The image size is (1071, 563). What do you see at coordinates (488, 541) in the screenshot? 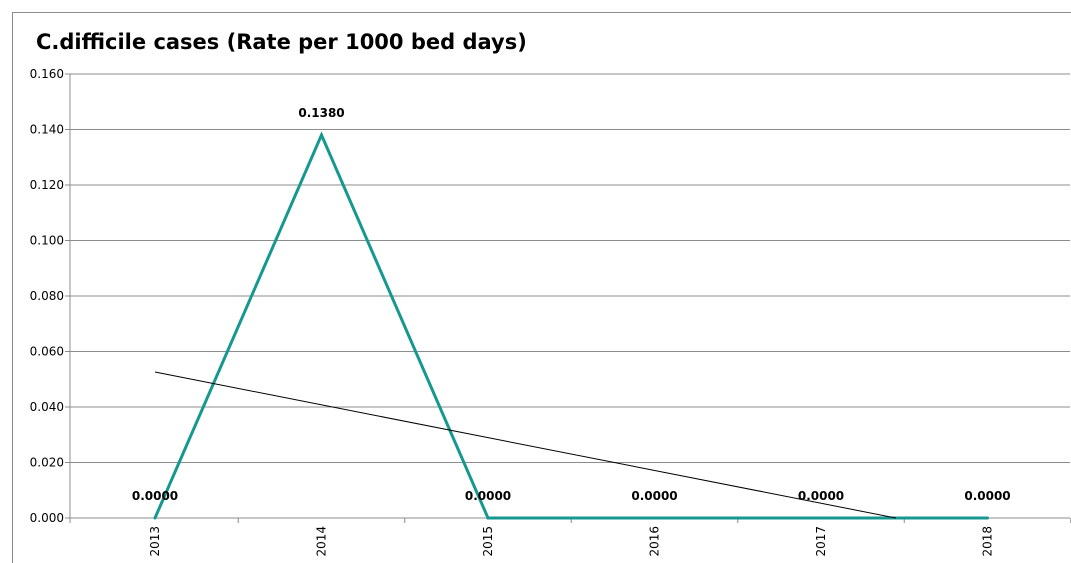
I see `x-tick-label: 2015` at bounding box center [488, 541].